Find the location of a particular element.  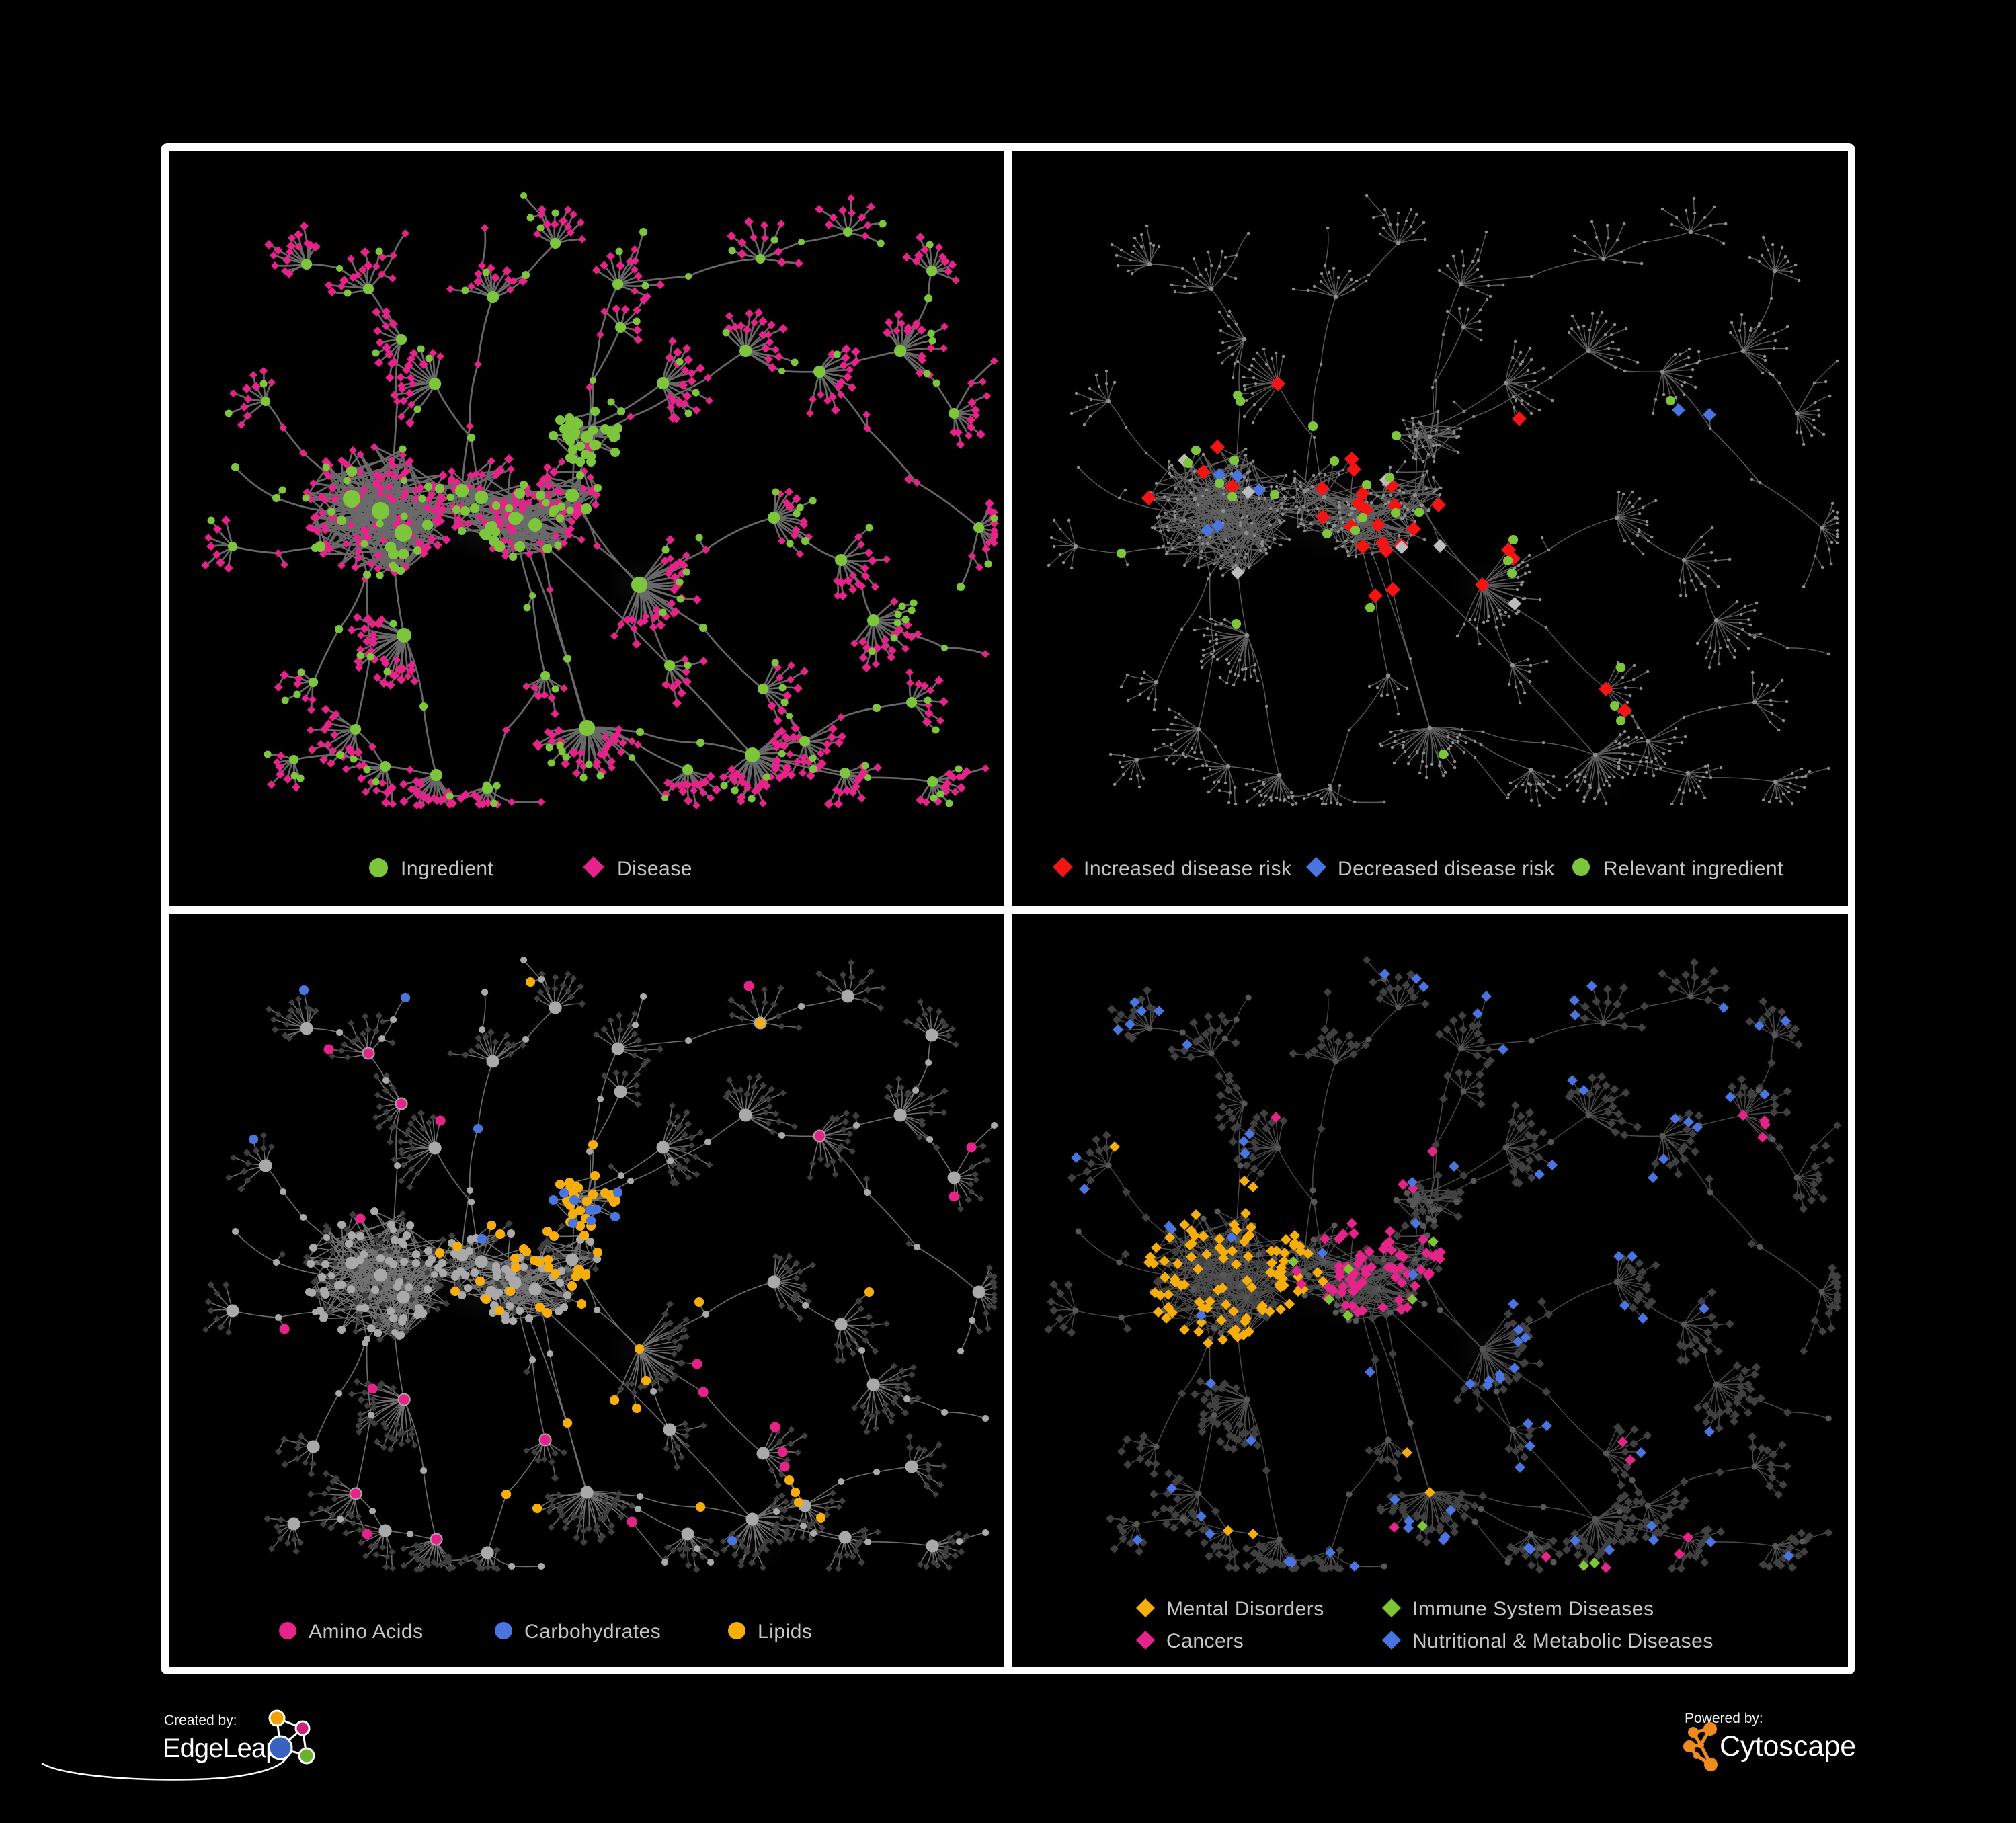

svg-text: Decreased disease risk is located at coordinates (1446, 869).